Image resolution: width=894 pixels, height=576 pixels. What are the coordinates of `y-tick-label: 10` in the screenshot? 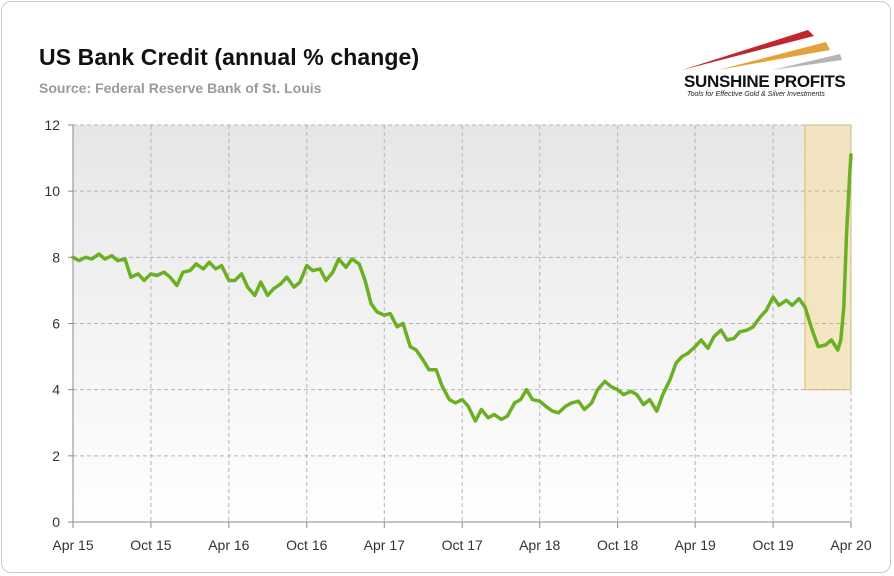 It's located at (52, 191).